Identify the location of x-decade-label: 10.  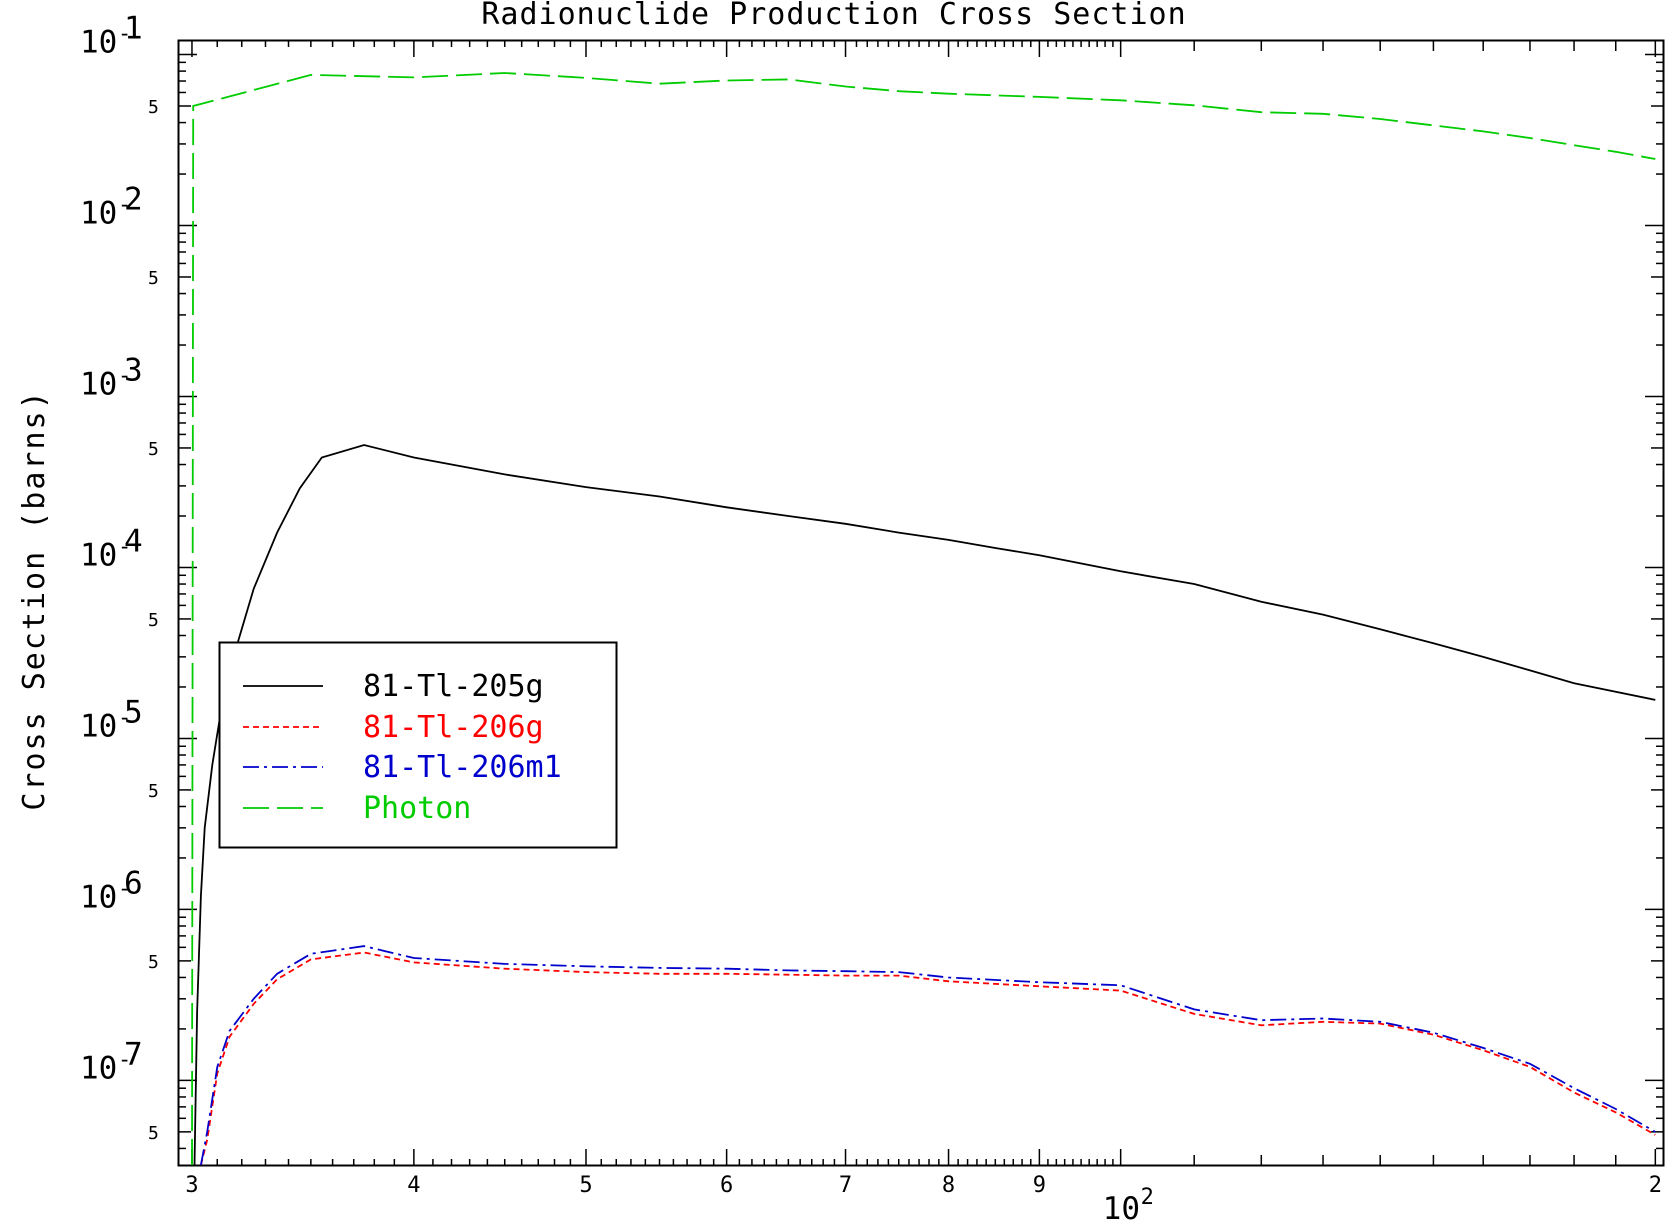
(1121, 1208).